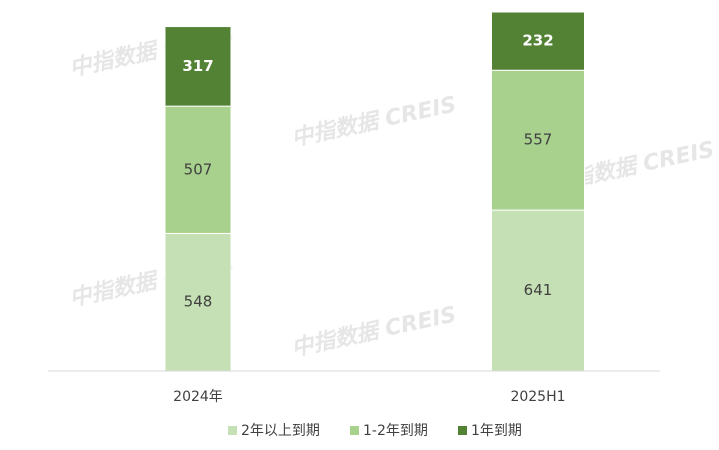 The width and height of the screenshot is (719, 450). I want to click on legend-label: 1年到期, so click(496, 431).